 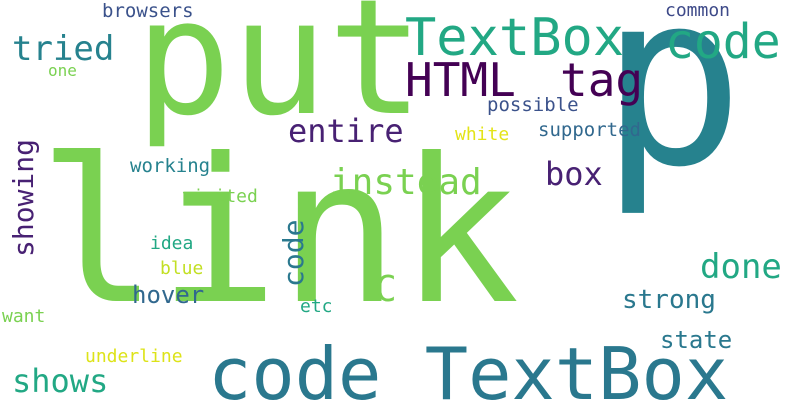 What do you see at coordinates (386, 290) in the screenshot?
I see `word-c: C` at bounding box center [386, 290].